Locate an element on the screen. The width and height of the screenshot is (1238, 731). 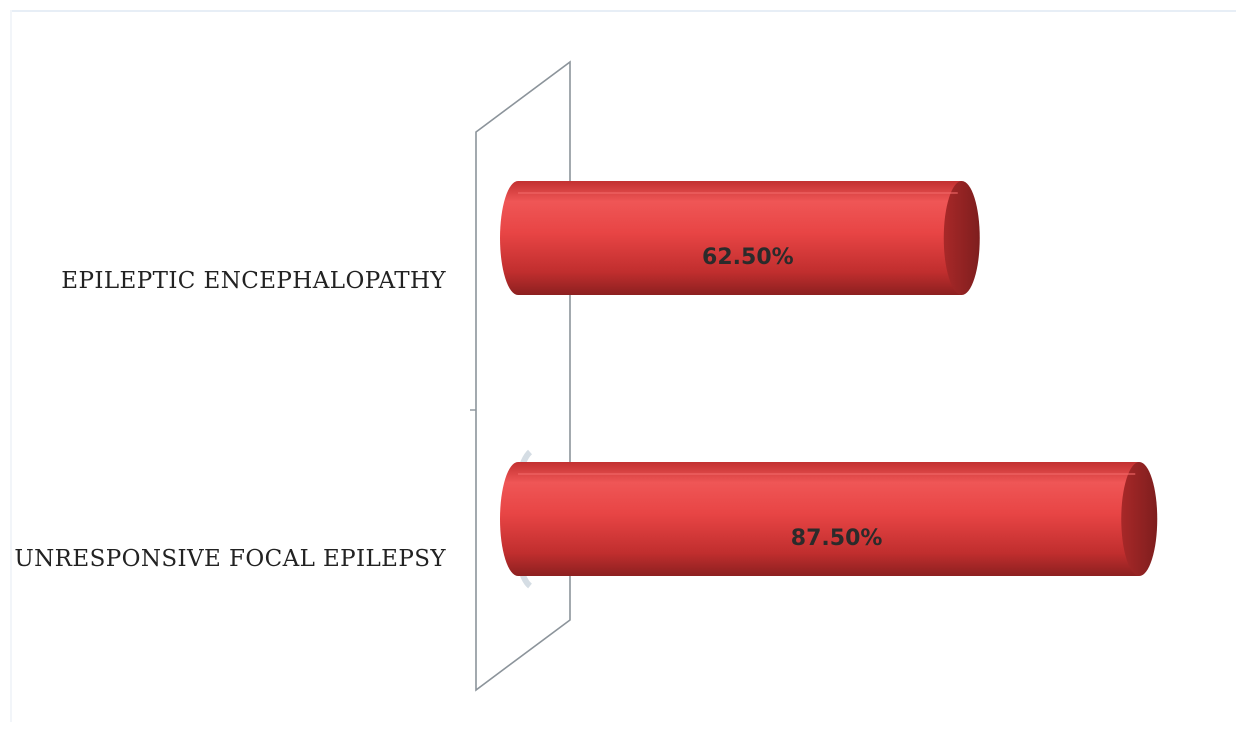
data-label-epileptic-encephalopathy: 62.50% is located at coordinates (748, 257).